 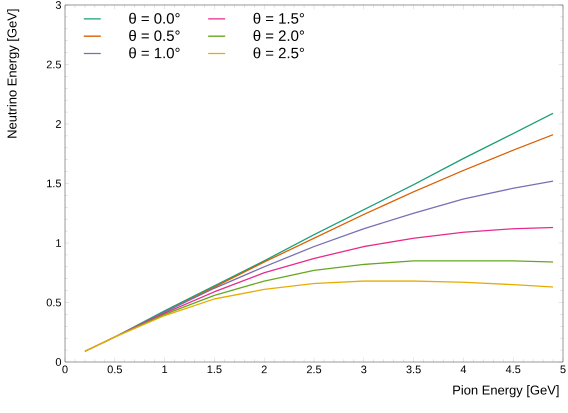 What do you see at coordinates (58, 243) in the screenshot?
I see `y-tick-label: 1` at bounding box center [58, 243].